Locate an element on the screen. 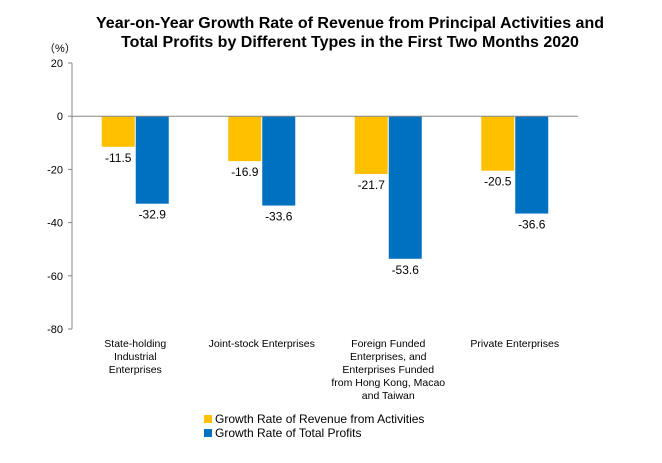 The width and height of the screenshot is (662, 463). category-label: State-holding Industrial Enterprises is located at coordinates (135, 357).